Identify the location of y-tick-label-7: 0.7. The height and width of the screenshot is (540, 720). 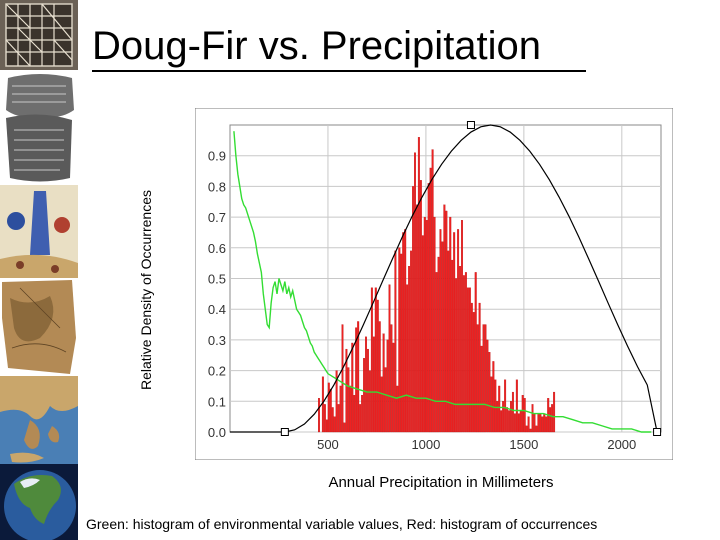
(217, 217).